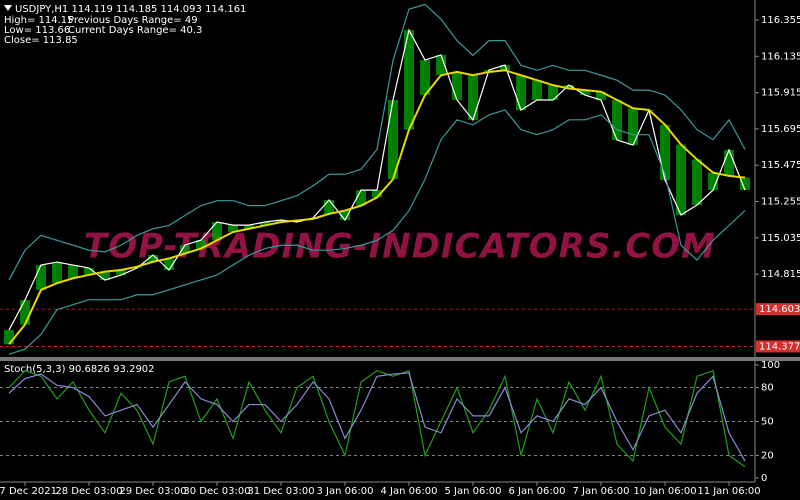  What do you see at coordinates (345, 491) in the screenshot?
I see `x-tick-label: 3 Jan 06:00` at bounding box center [345, 491].